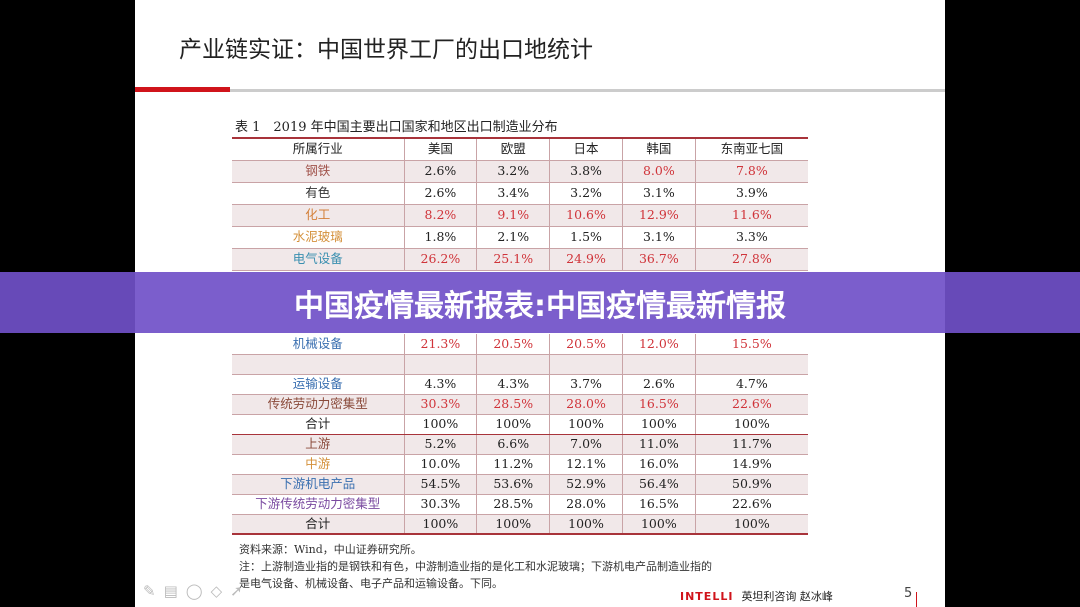 This screenshot has height=607, width=1080. Describe the element at coordinates (440, 193) in the screenshot. I see `table-cell: 2.6%` at that location.